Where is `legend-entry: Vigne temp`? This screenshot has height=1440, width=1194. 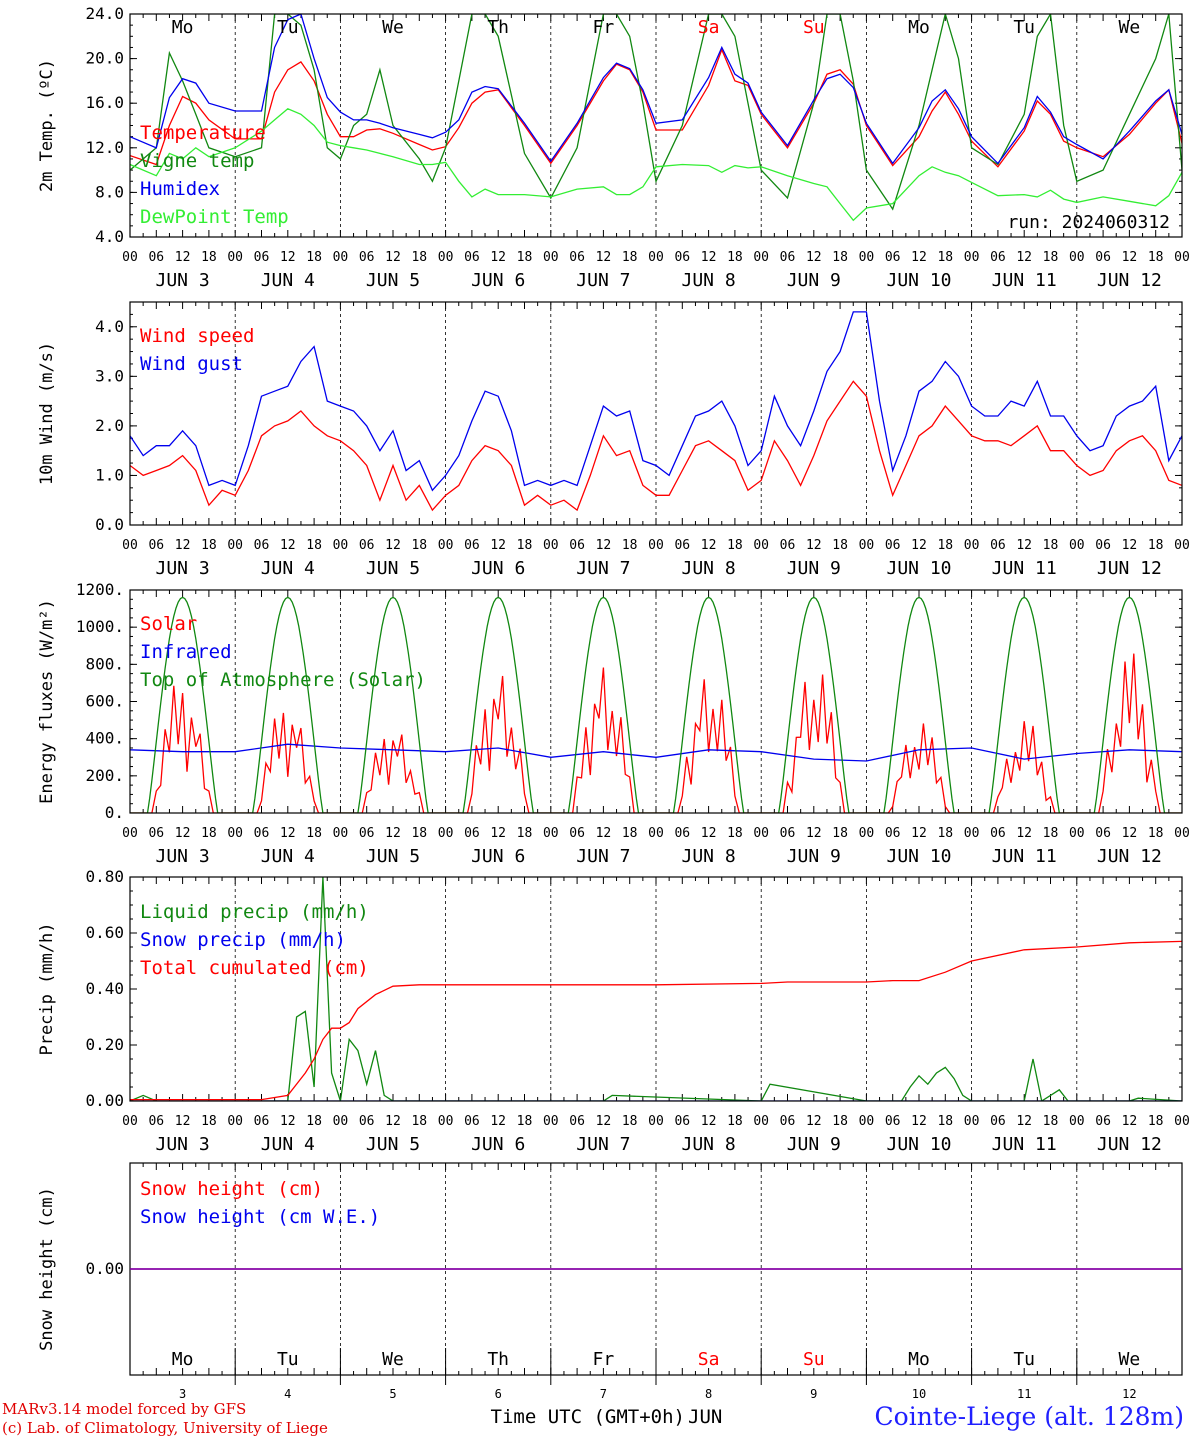 legend-entry: Vigne temp is located at coordinates (197, 161).